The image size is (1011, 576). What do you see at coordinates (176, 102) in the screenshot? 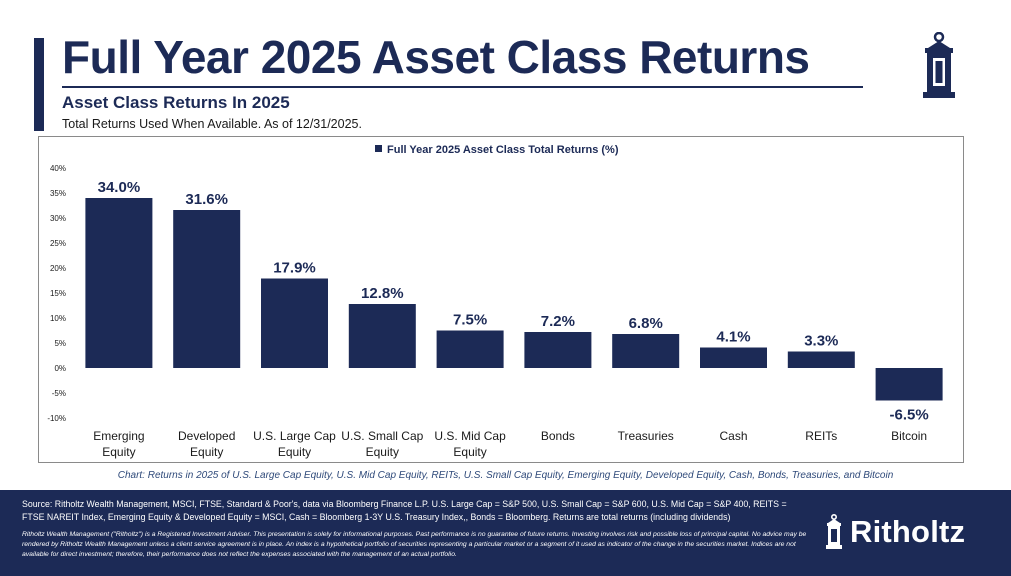
I see `page-subtitle: Asset Class Returns In 2025` at bounding box center [176, 102].